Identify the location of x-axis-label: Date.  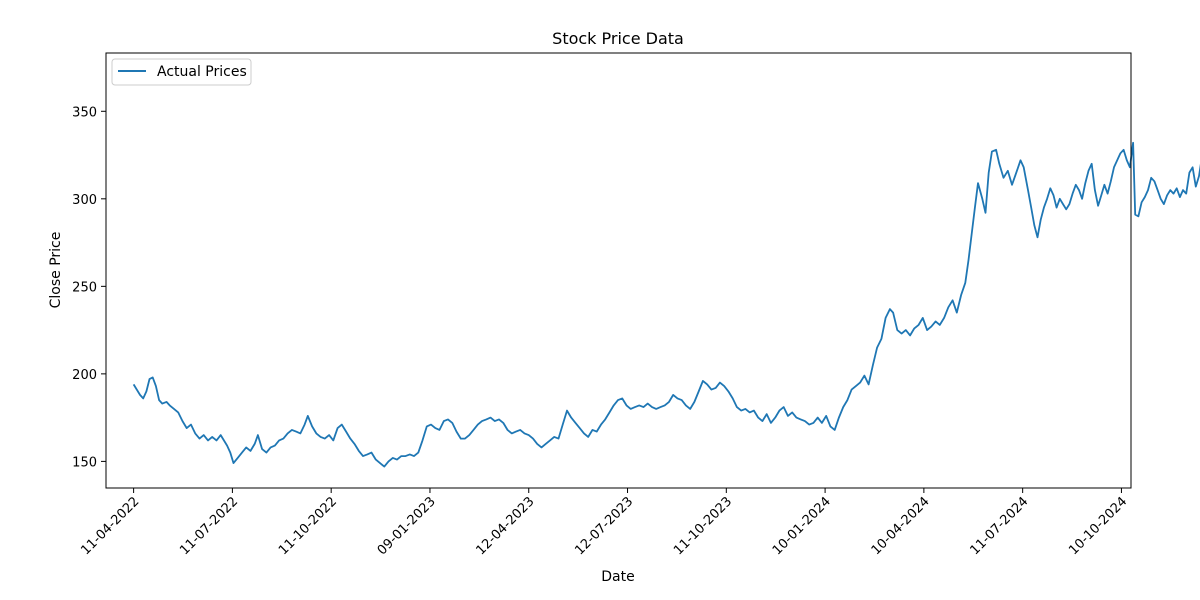
(617, 577).